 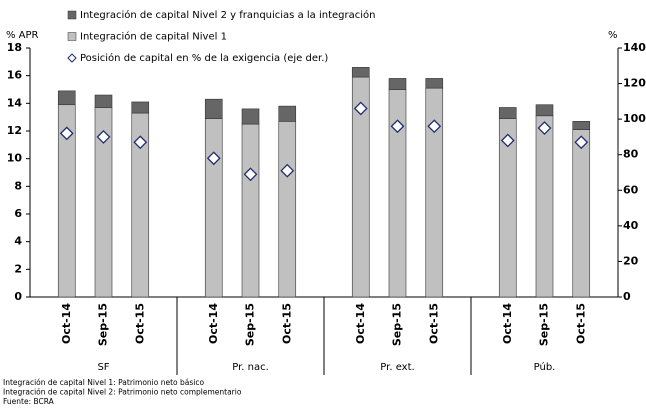 I want to click on group-label: SF, so click(x=103, y=367).